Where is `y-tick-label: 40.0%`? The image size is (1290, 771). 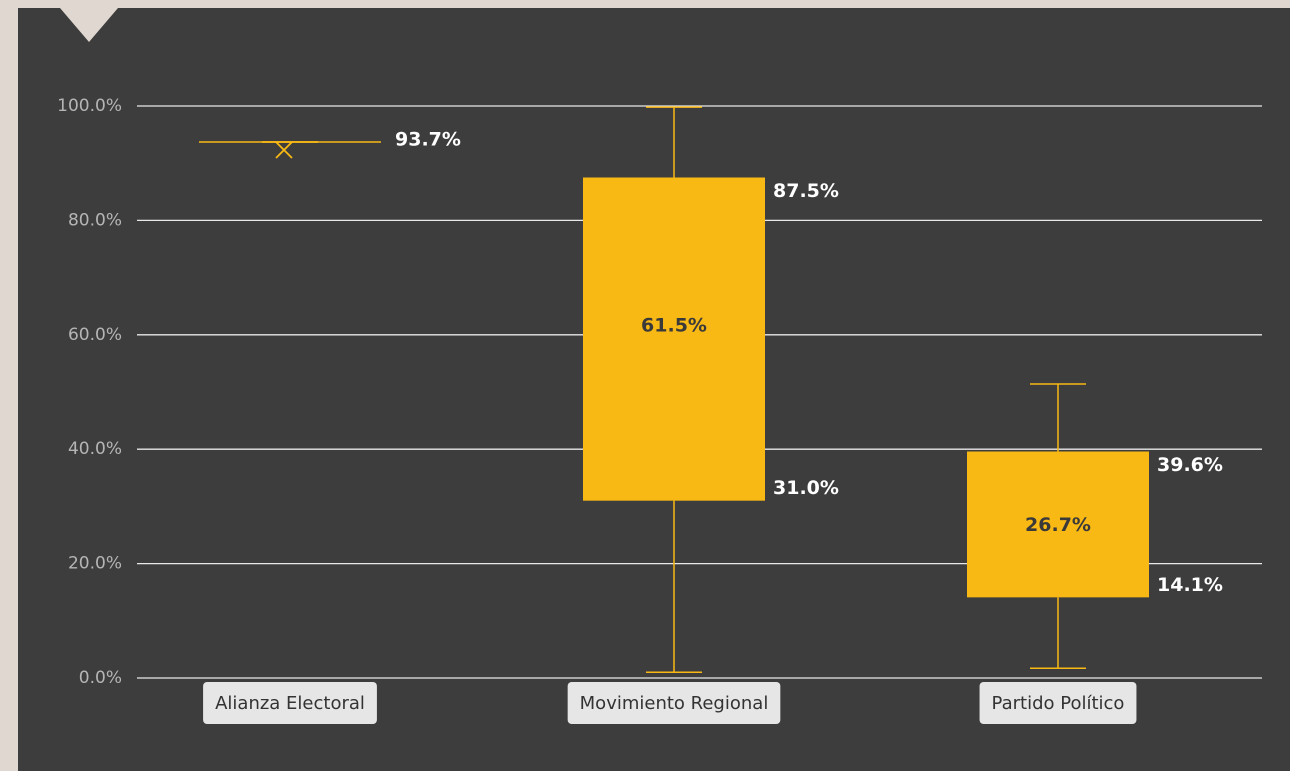 y-tick-label: 40.0% is located at coordinates (95, 449).